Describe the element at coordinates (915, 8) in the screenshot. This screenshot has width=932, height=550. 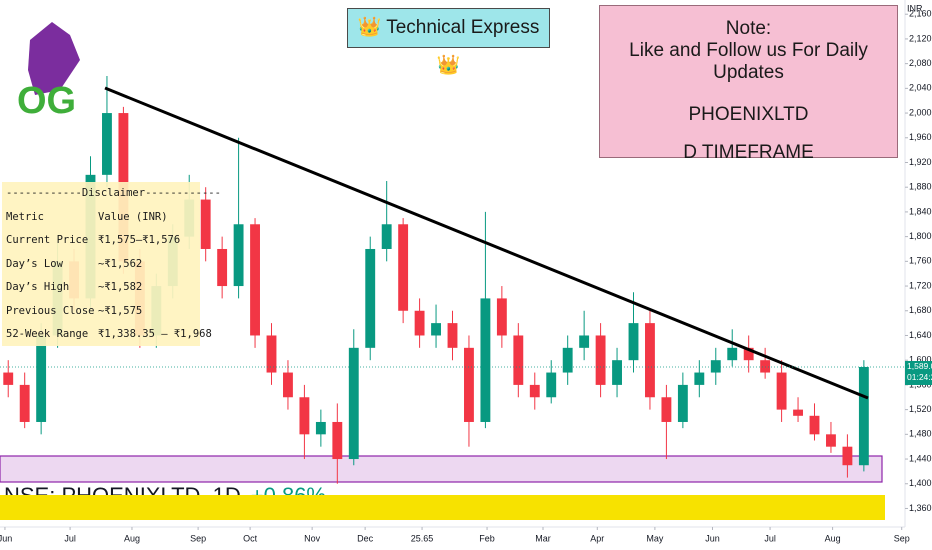
I see `currency: INR` at that location.